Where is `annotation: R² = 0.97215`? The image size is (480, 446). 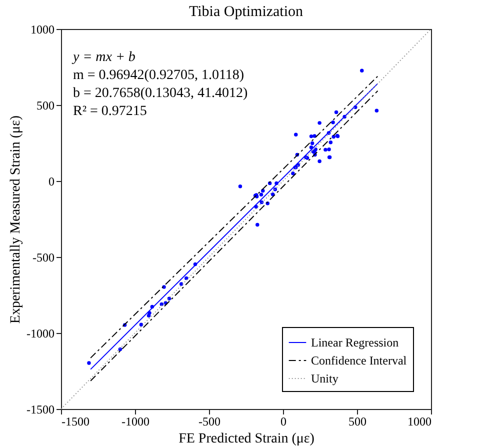
annotation: R² = 0.97215 is located at coordinates (110, 111).